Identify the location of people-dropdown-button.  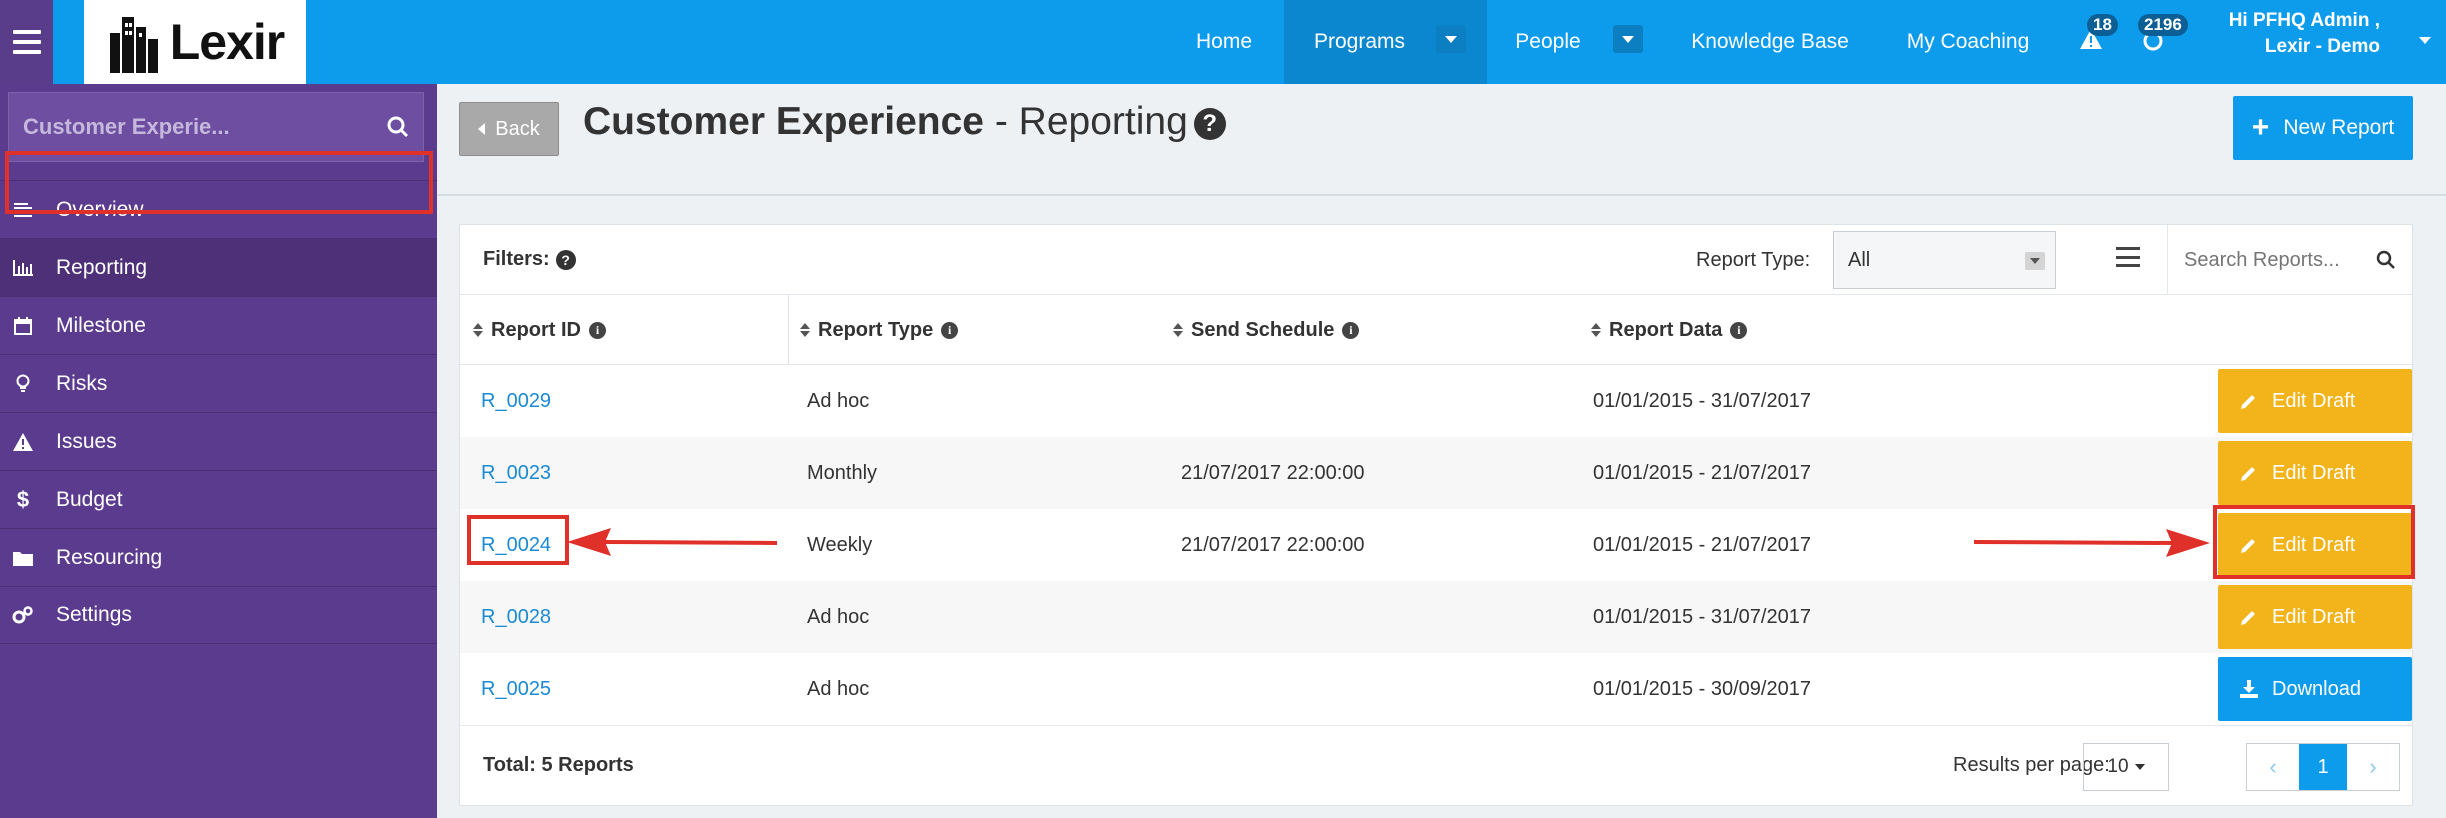
(1628, 39).